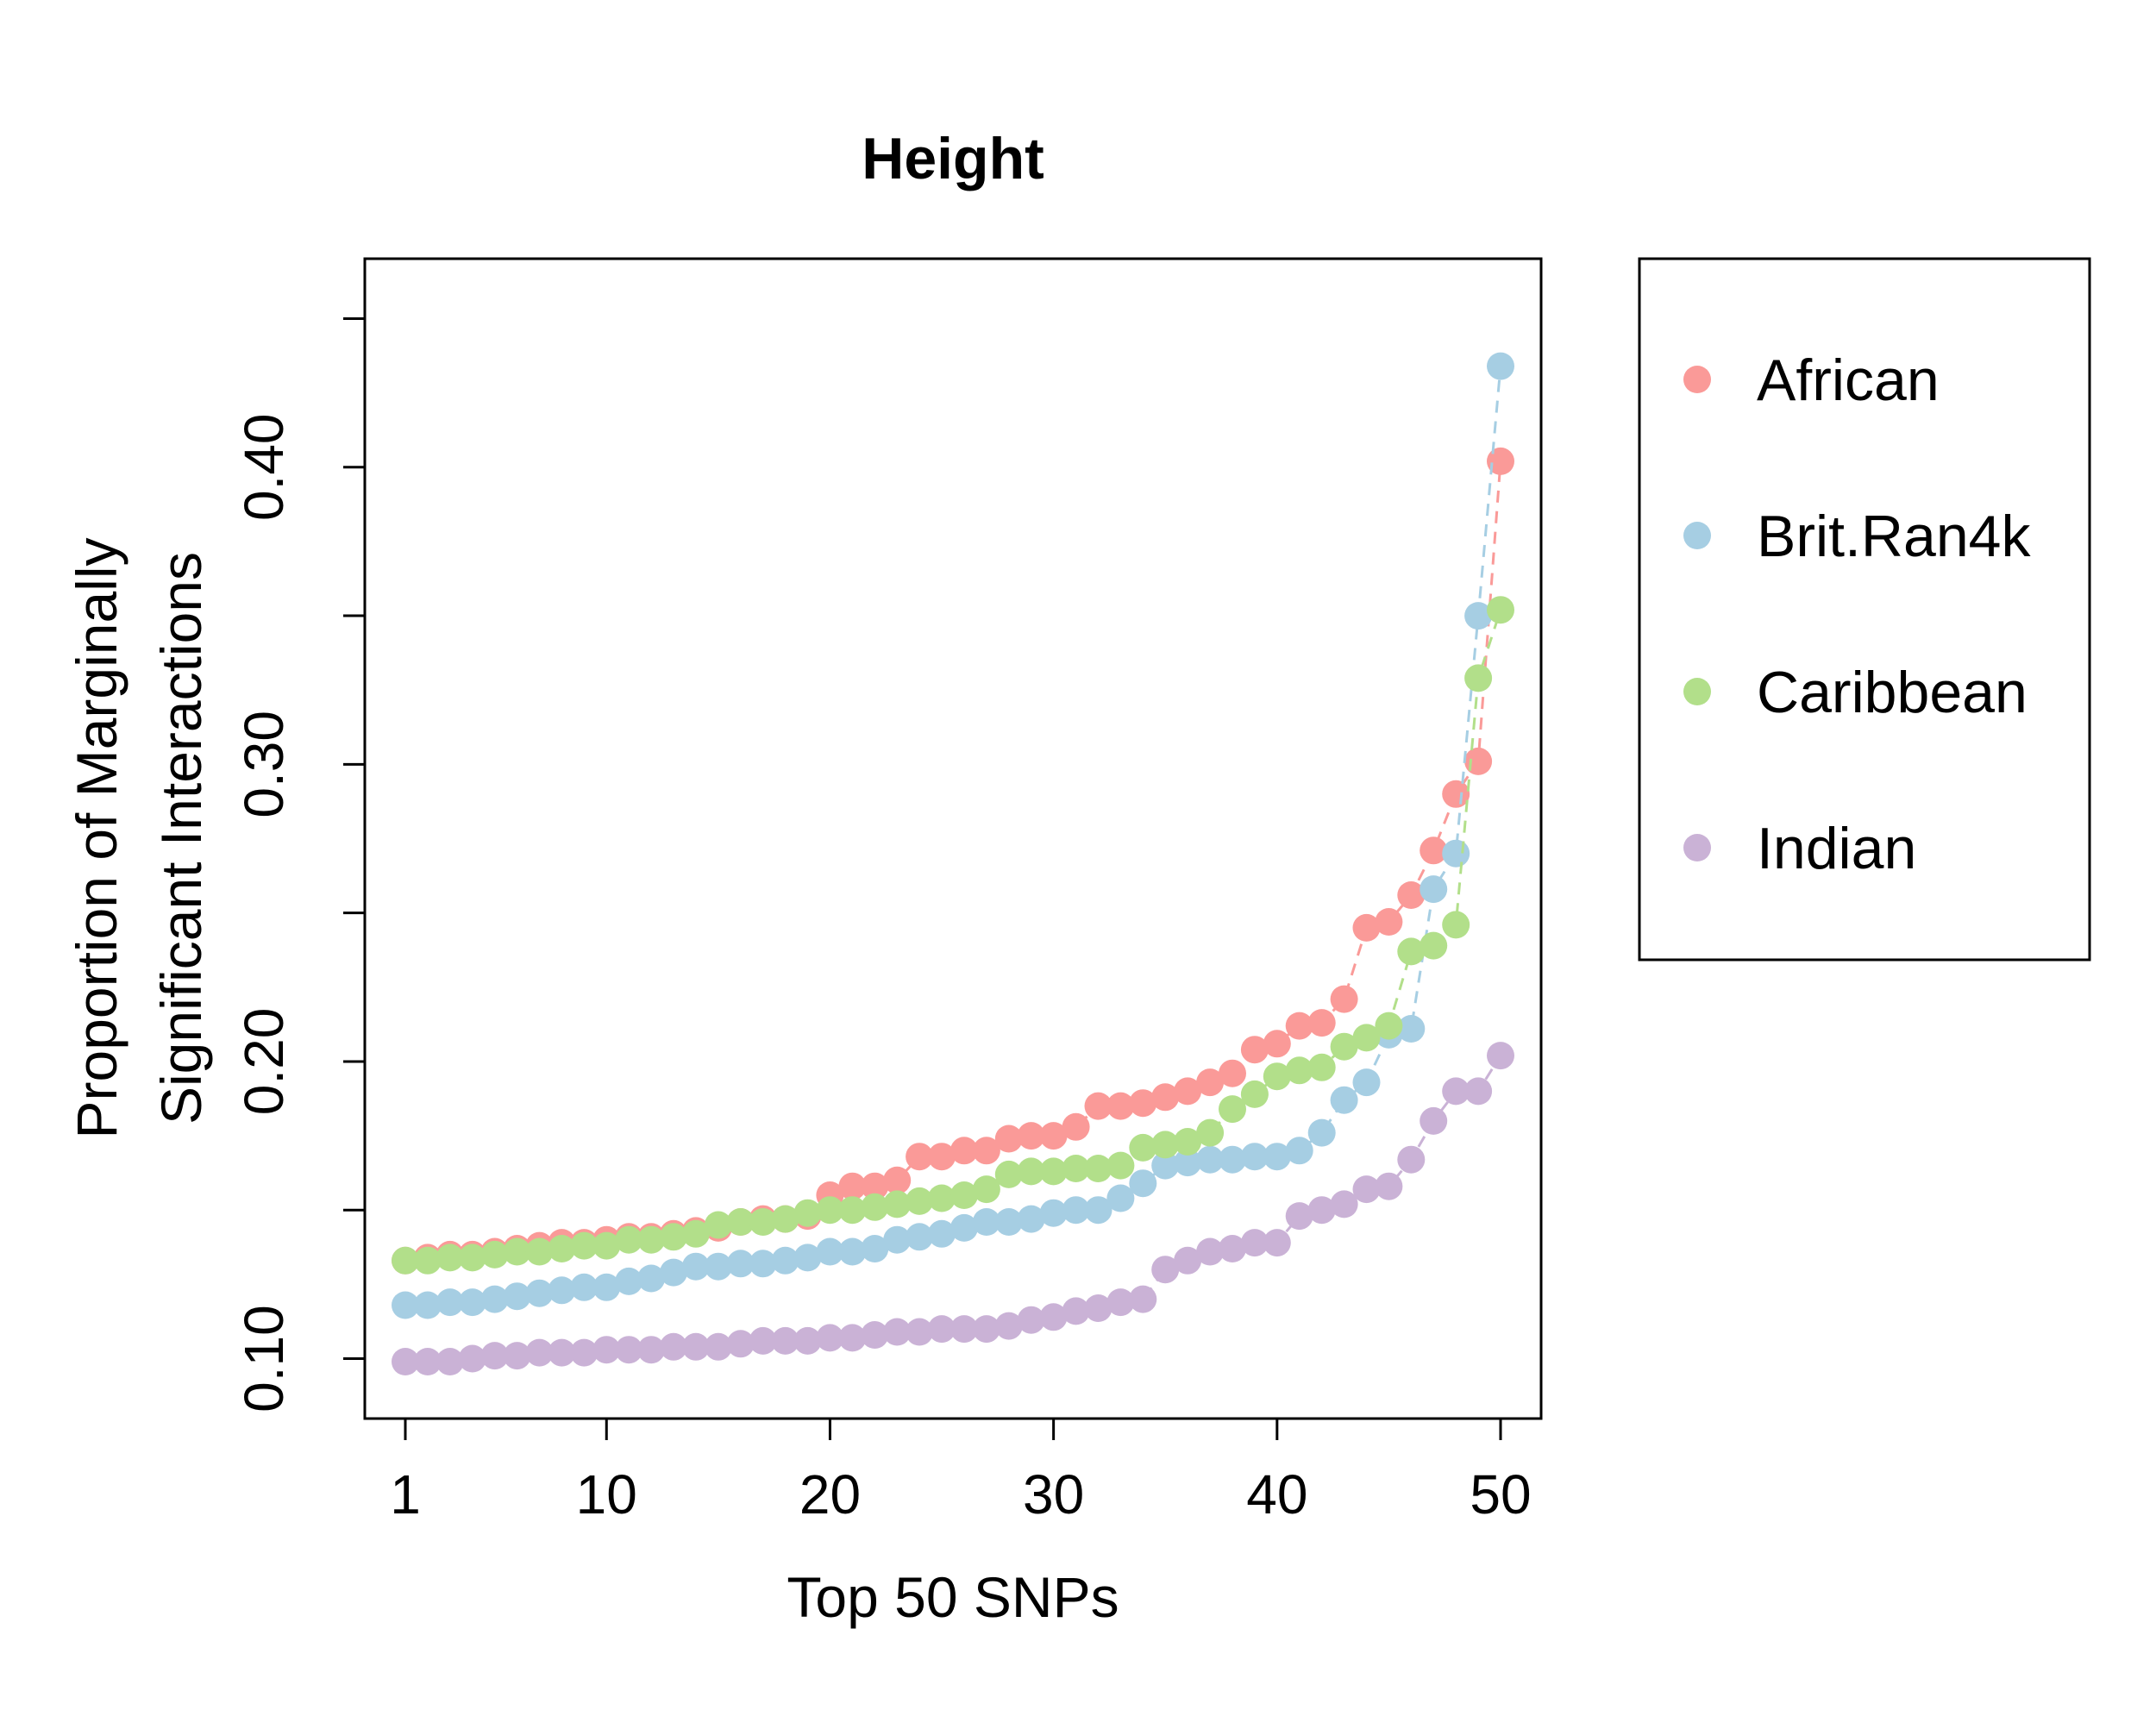 Image resolution: width=2156 pixels, height=1729 pixels. What do you see at coordinates (1894, 537) in the screenshot?
I see `legend-label-1: Brit.Ran4k` at bounding box center [1894, 537].